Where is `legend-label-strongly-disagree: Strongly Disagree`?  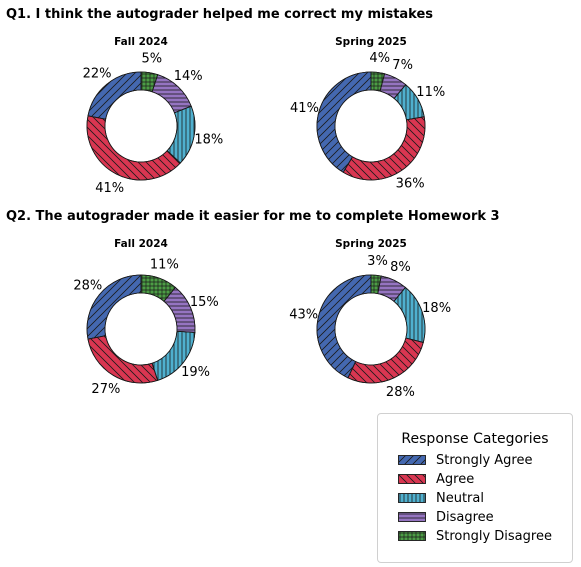 legend-label-strongly-disagree: Strongly Disagree is located at coordinates (494, 536).